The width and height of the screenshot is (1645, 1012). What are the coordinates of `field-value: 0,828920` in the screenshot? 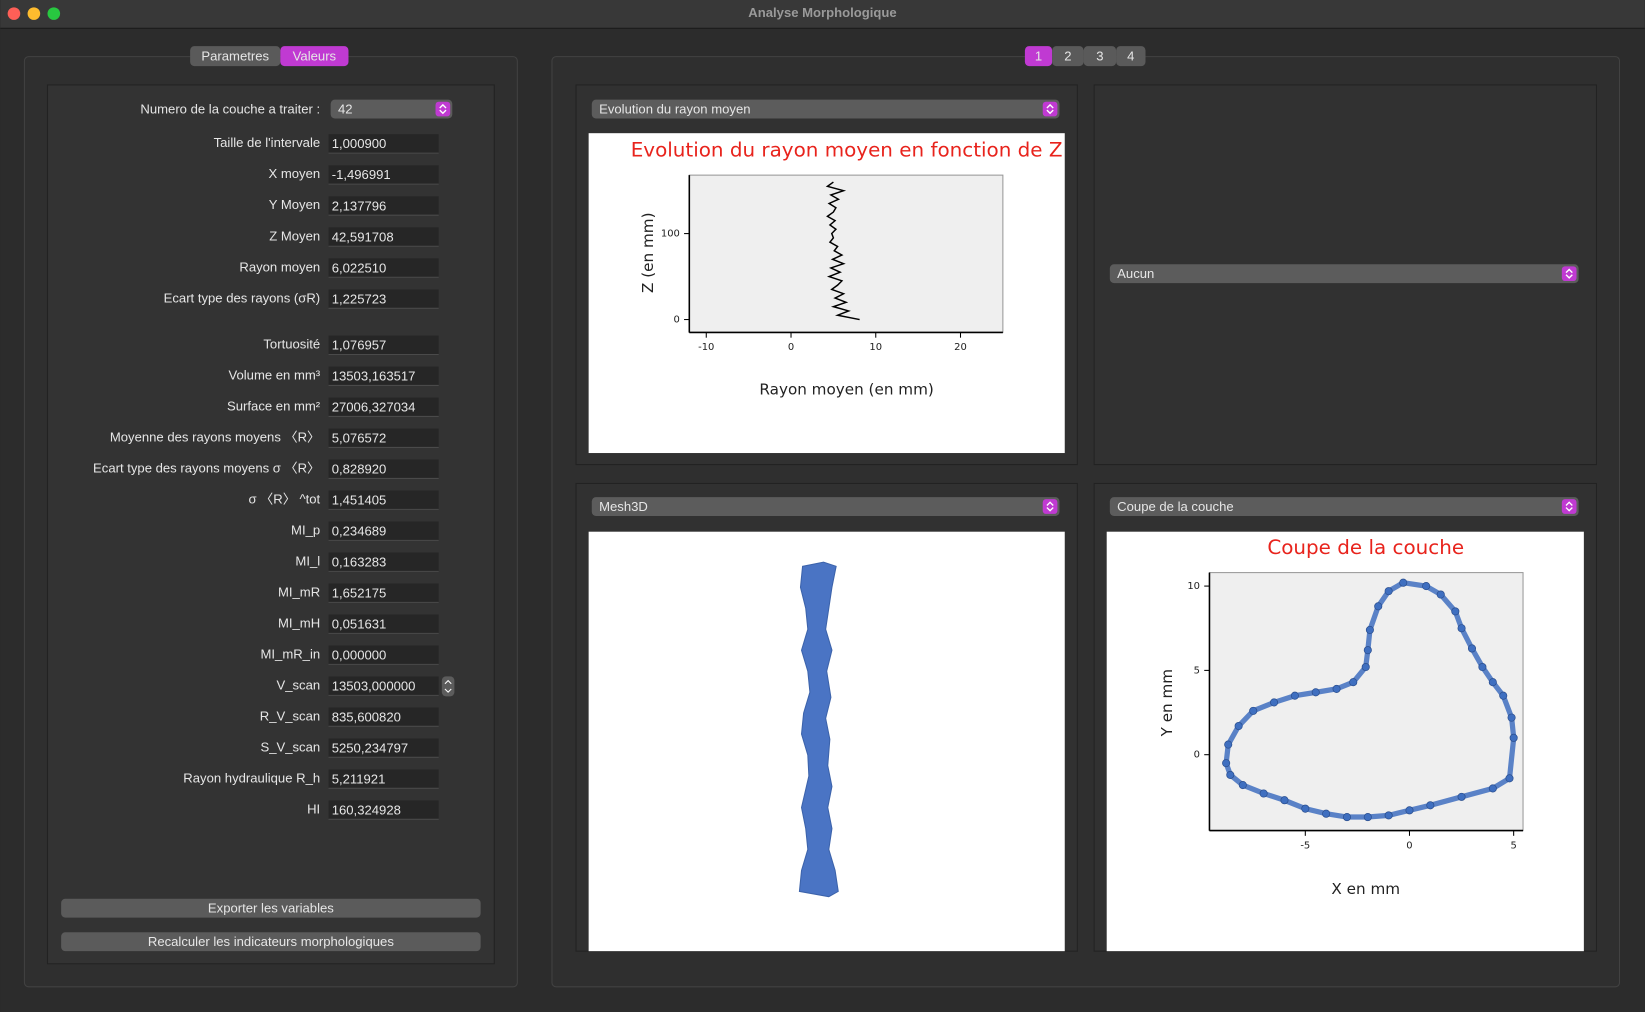 It's located at (359, 468).